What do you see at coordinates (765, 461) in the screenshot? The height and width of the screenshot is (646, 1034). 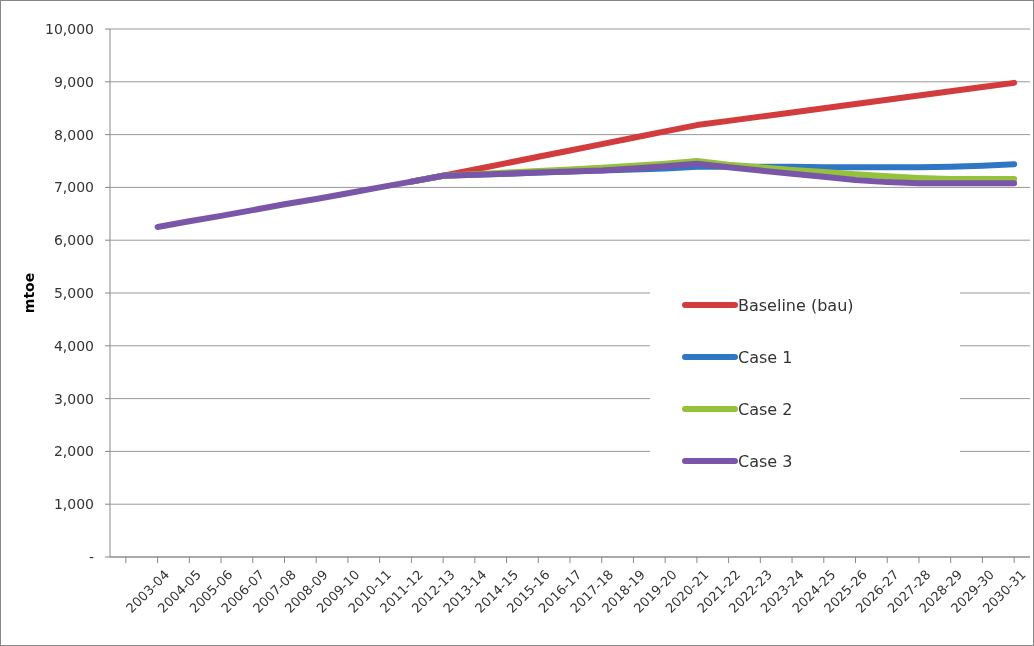 I see `legend-label: Case 3` at bounding box center [765, 461].